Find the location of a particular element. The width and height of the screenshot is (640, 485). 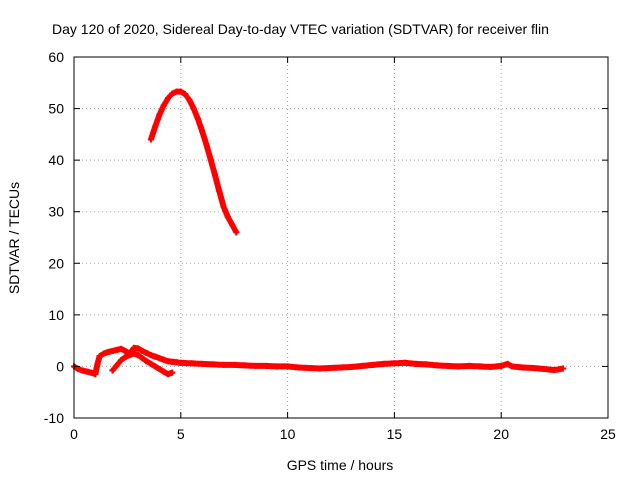

x-tick-label: 10 is located at coordinates (288, 434).